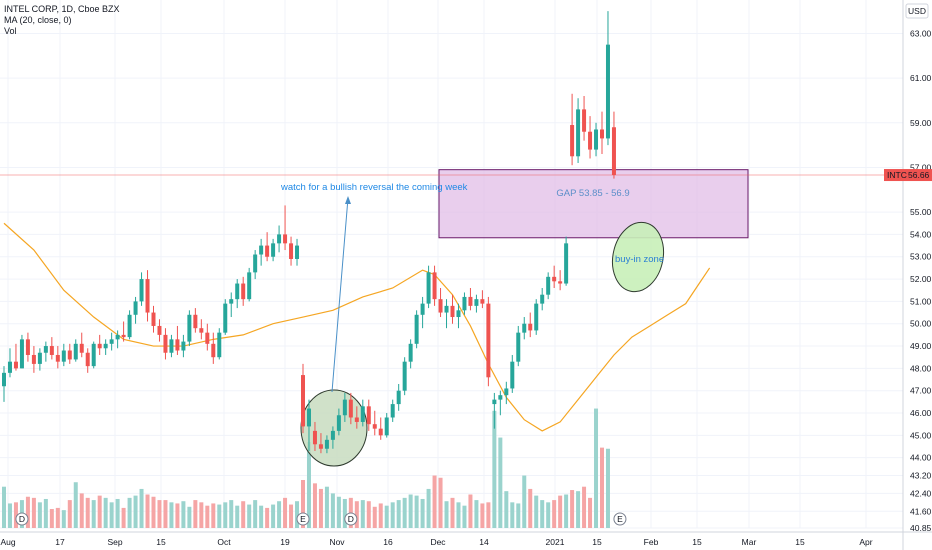 This screenshot has height=550, width=932. I want to click on y-tick-label: 57.00, so click(921, 167).